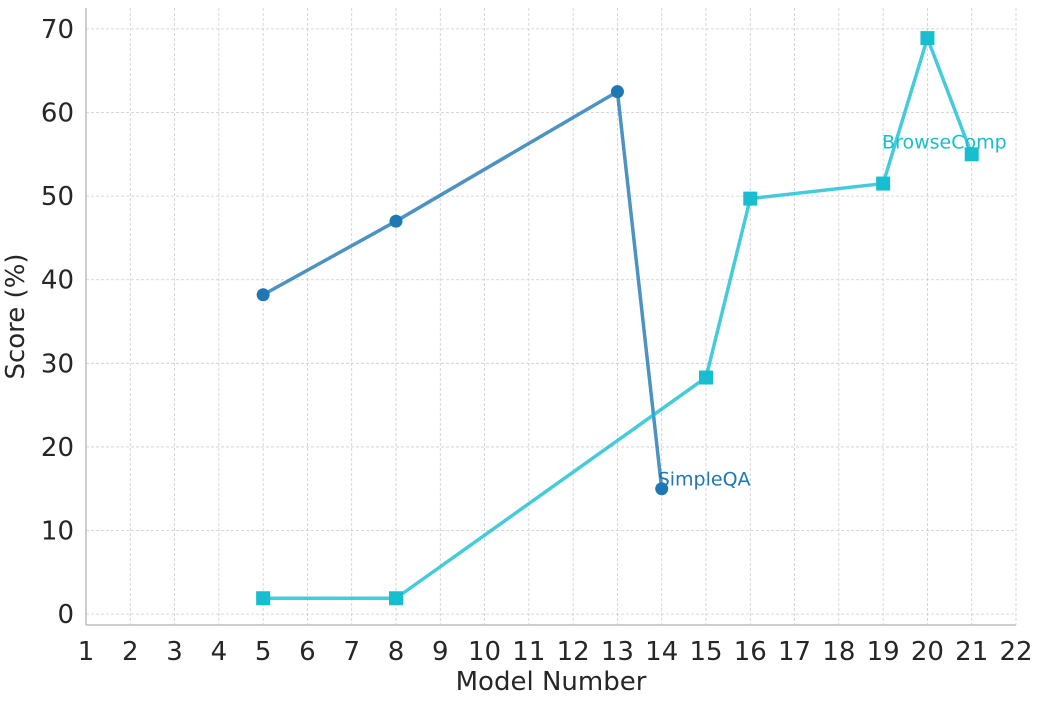 This screenshot has width=1041, height=706. I want to click on x-tick-label: 15, so click(705, 652).